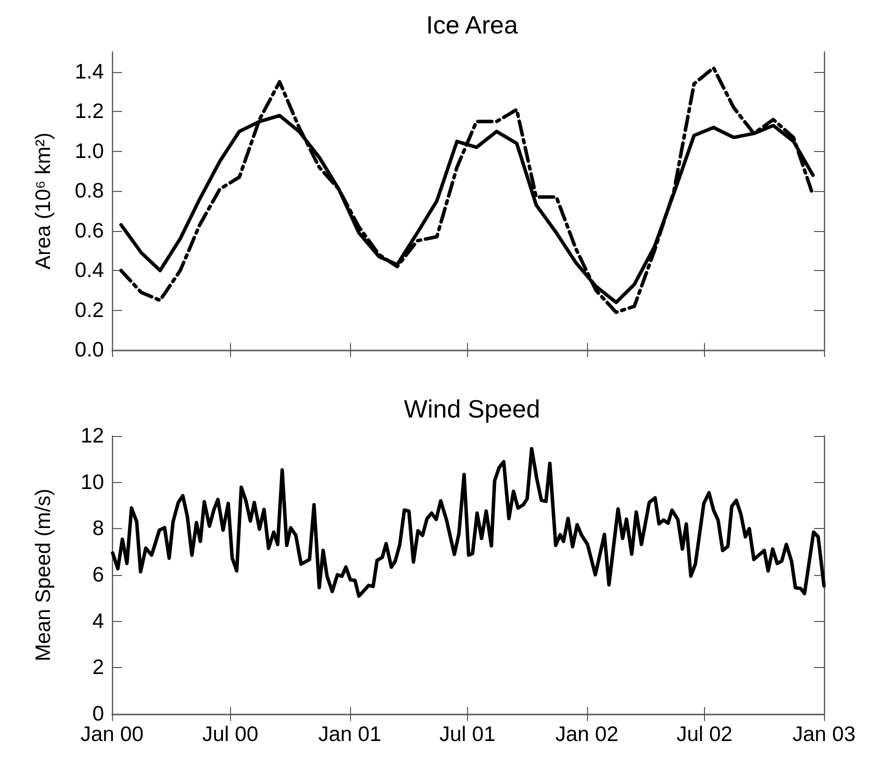 The width and height of the screenshot is (872, 774). I want to click on y-tick-label: 0.8, so click(89, 191).